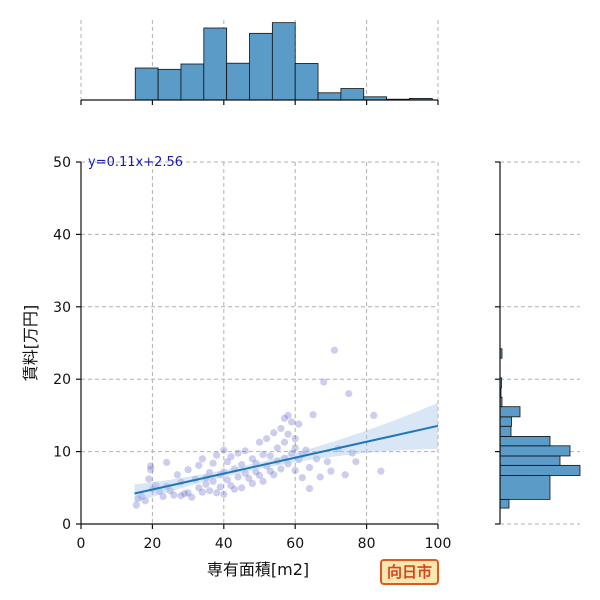 The height and width of the screenshot is (600, 600). I want to click on regression-line, so click(286, 459).